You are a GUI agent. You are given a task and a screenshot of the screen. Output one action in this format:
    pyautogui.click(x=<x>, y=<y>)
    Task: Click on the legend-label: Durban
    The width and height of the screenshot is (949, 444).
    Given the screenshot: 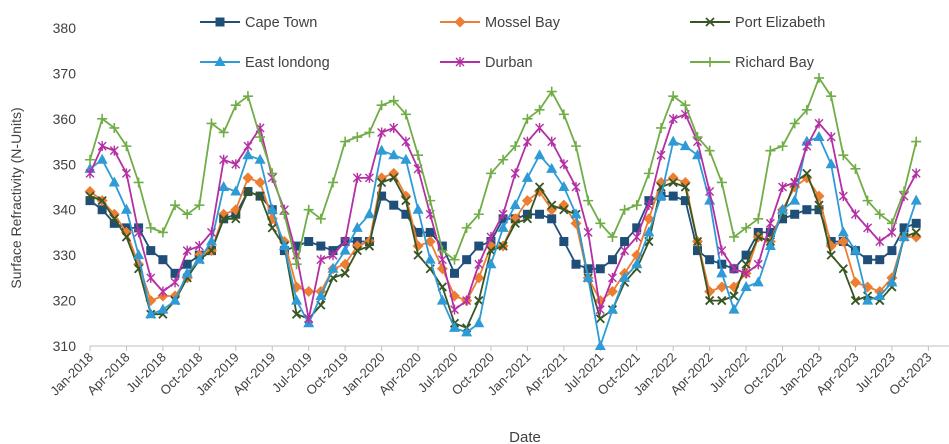 What is the action you would take?
    pyautogui.click(x=509, y=63)
    